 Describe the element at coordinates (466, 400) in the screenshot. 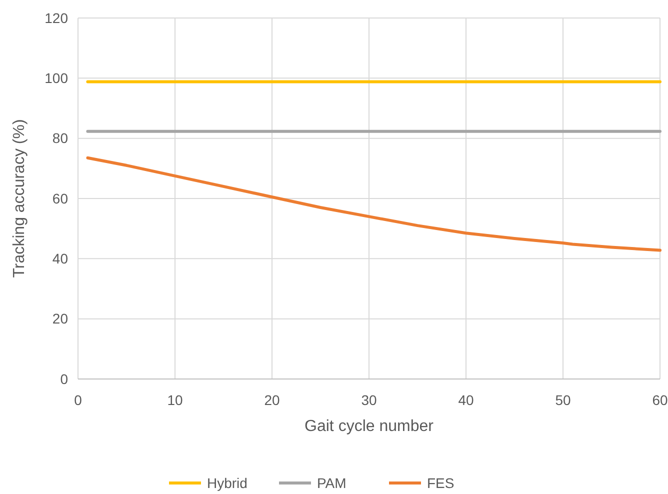

I see `x-tick-label: 40` at that location.